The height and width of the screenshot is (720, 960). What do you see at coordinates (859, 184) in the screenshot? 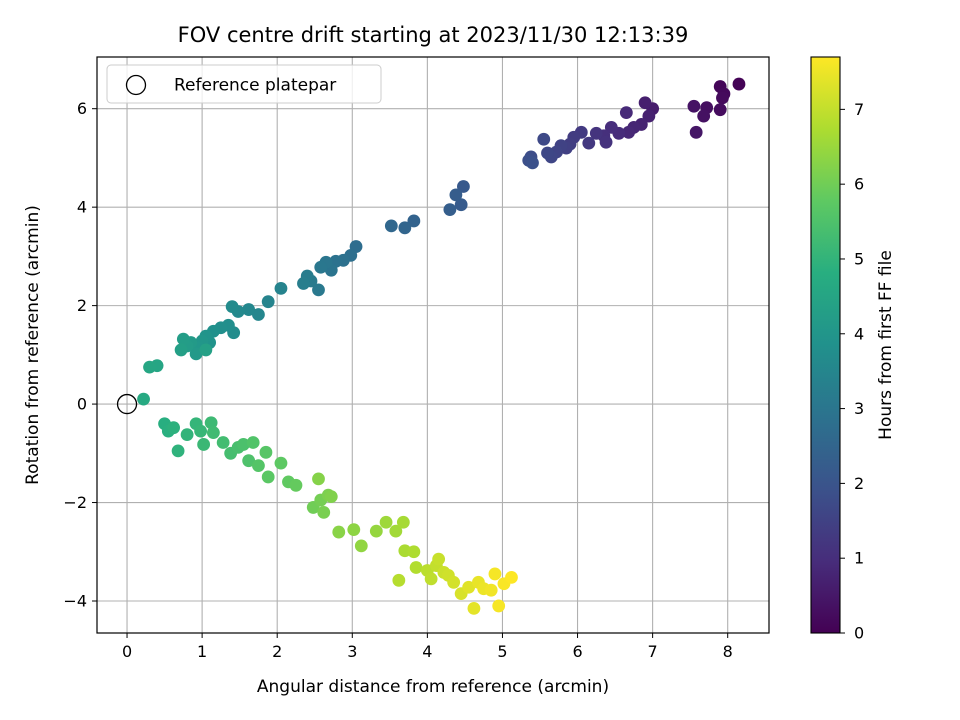
I see `colorbar-tick-label: 6` at bounding box center [859, 184].